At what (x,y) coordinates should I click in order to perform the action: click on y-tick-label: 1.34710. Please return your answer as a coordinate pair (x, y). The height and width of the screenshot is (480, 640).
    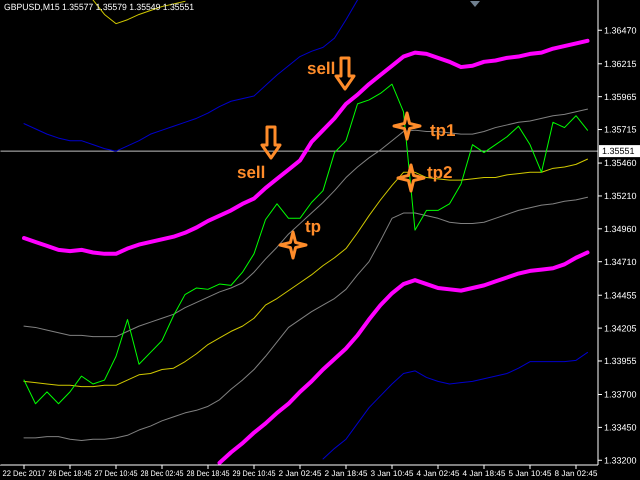
    Looking at the image, I should click on (620, 261).